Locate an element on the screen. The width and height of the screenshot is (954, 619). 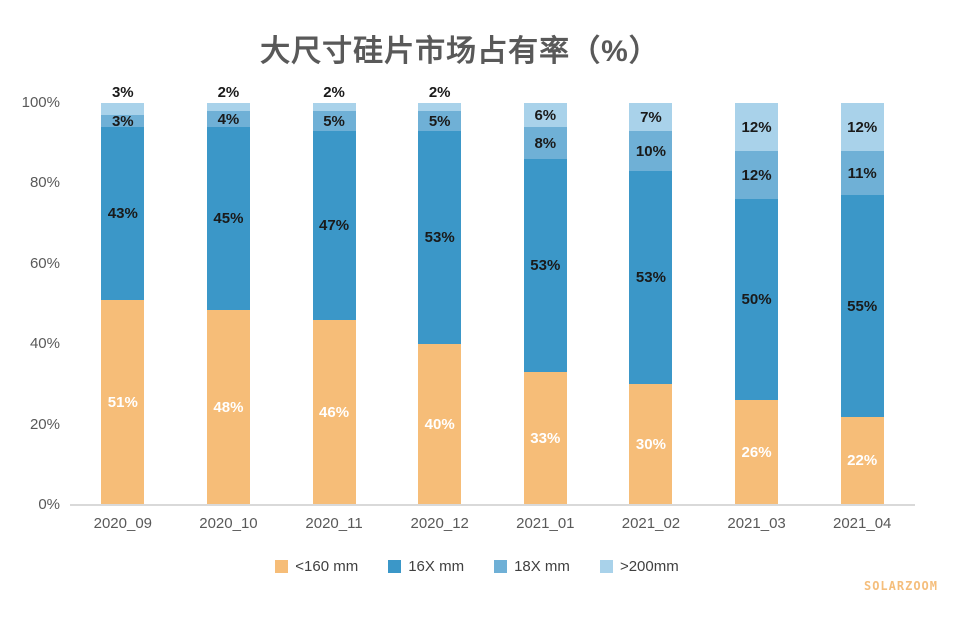
stacked-bar-2020_12: 40% 53% 5% 2% is located at coordinates (440, 294).